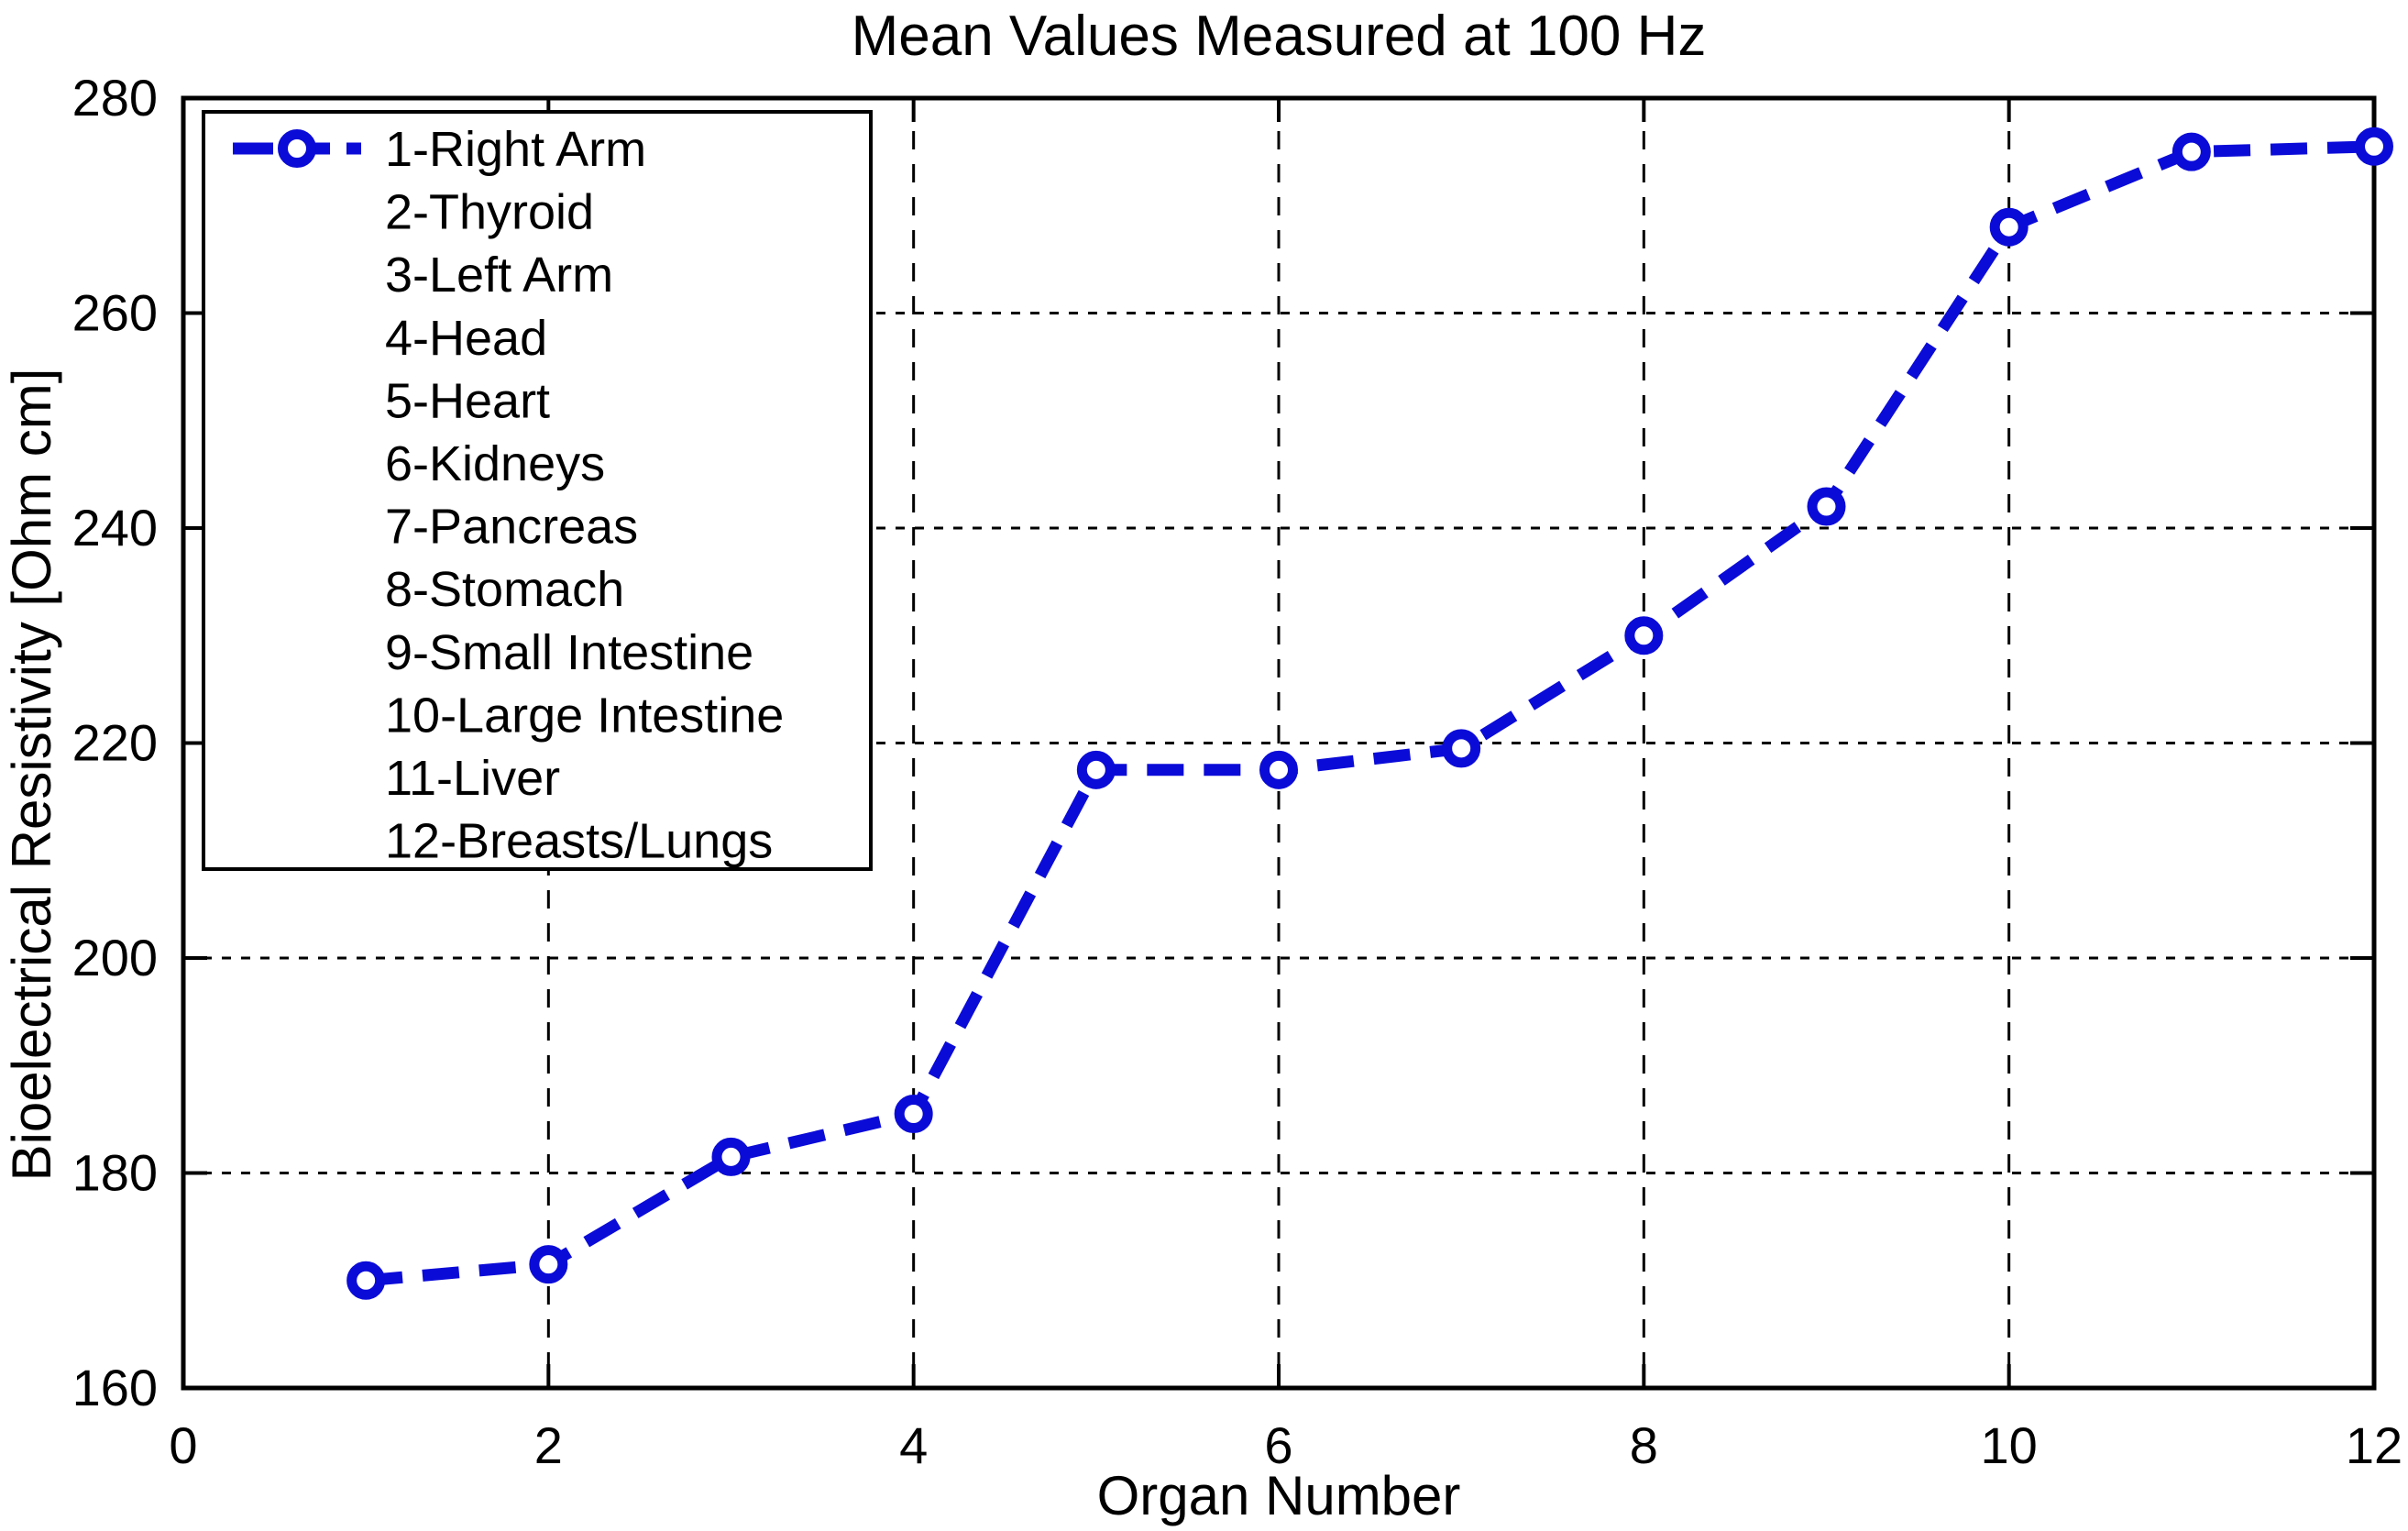  What do you see at coordinates (467, 400) in the screenshot?
I see `legend-item-label: 5-Heart` at bounding box center [467, 400].